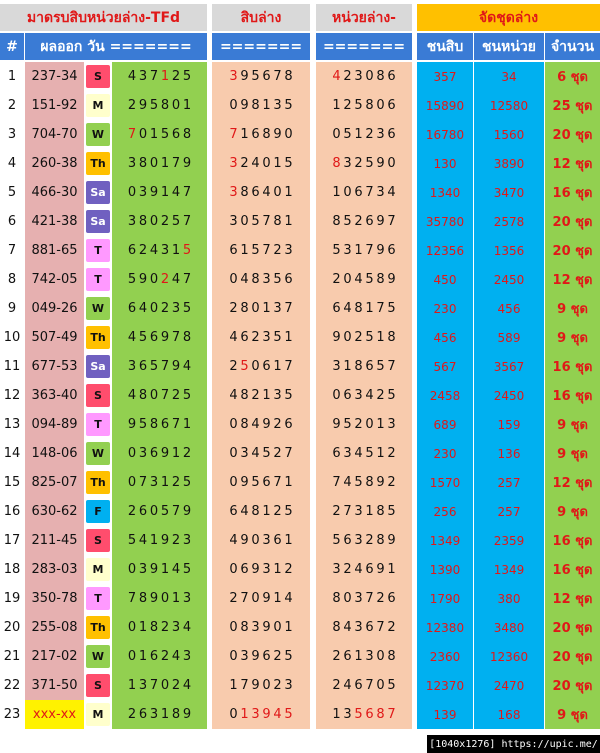  What do you see at coordinates (12, 308) in the screenshot?
I see `row-number: 9` at bounding box center [12, 308].